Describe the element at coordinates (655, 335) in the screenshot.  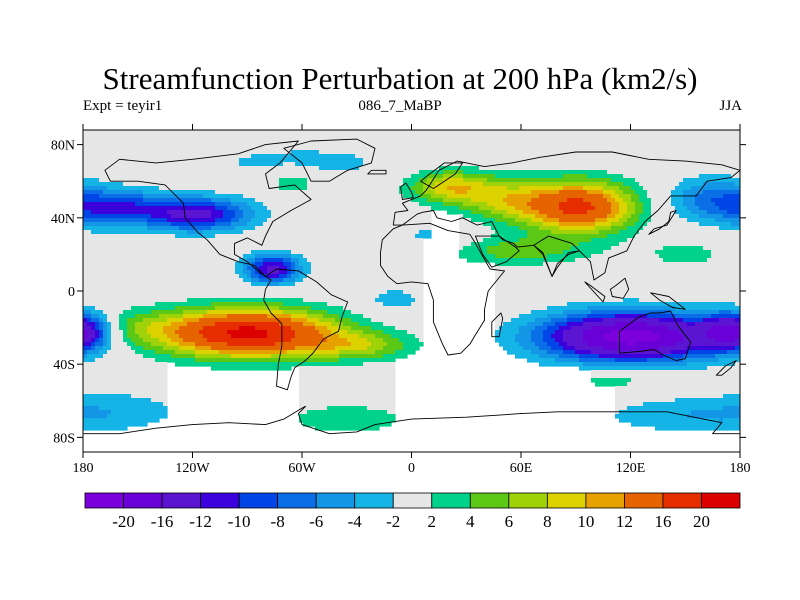
I see `coastline-australia` at that location.